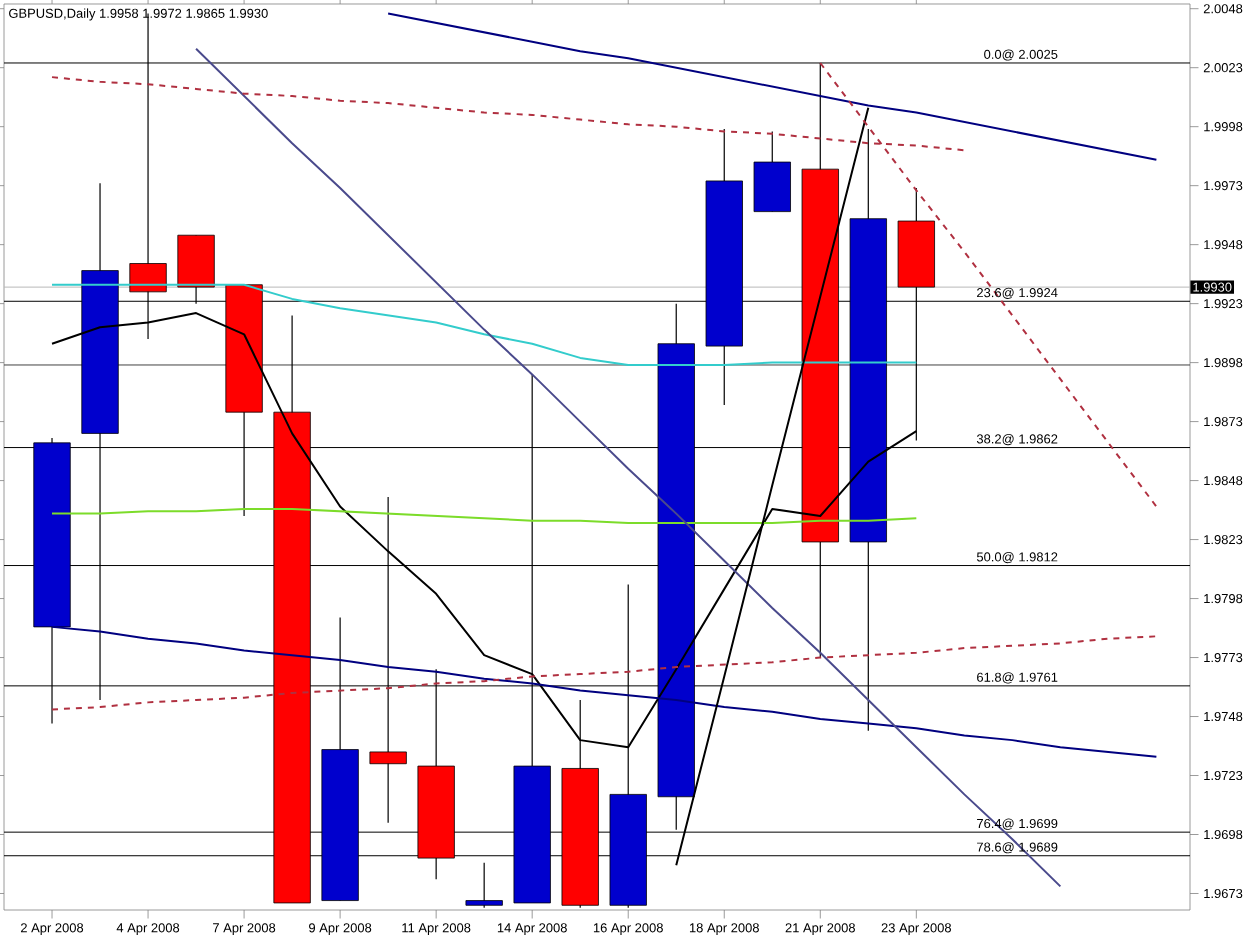 This screenshot has width=1250, height=938. Describe the element at coordinates (484, 885) in the screenshot. I see `candlestick` at that location.